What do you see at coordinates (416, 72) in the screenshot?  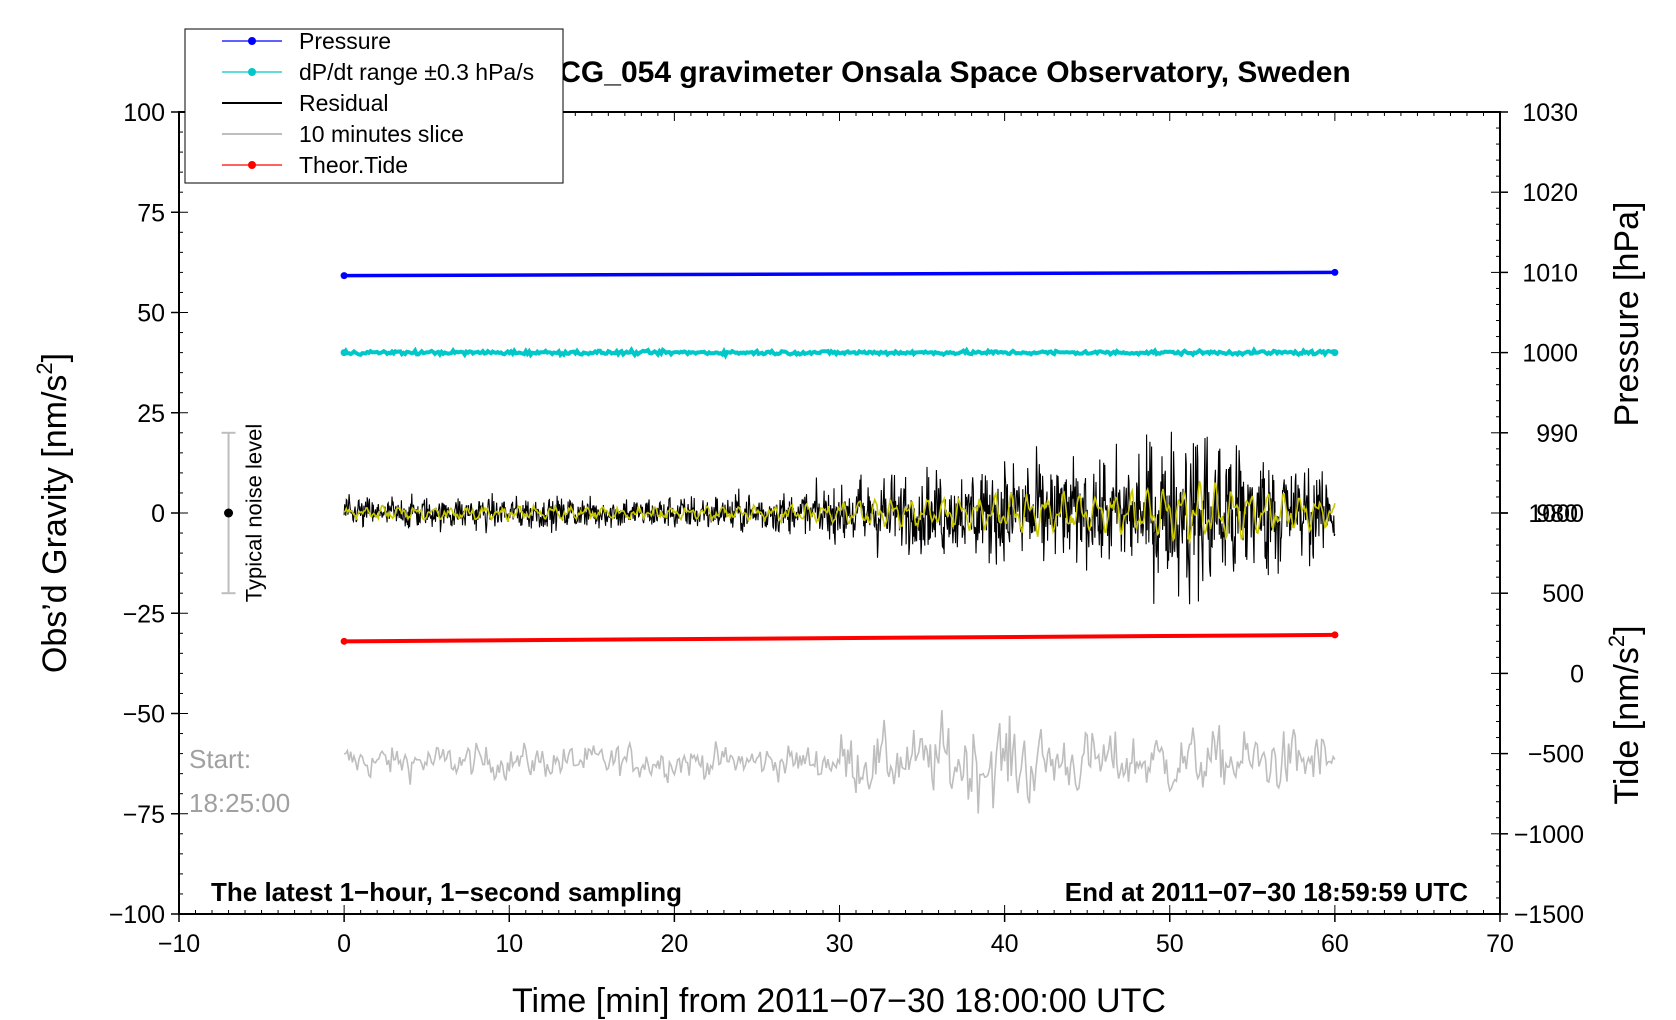 I see `legend-label: dP/dt range ±0.3 hPa/s` at bounding box center [416, 72].